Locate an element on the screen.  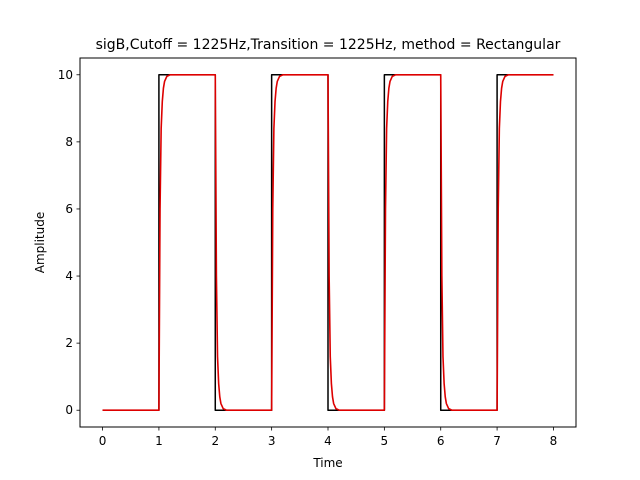
x-tick-label: 8 is located at coordinates (554, 441).